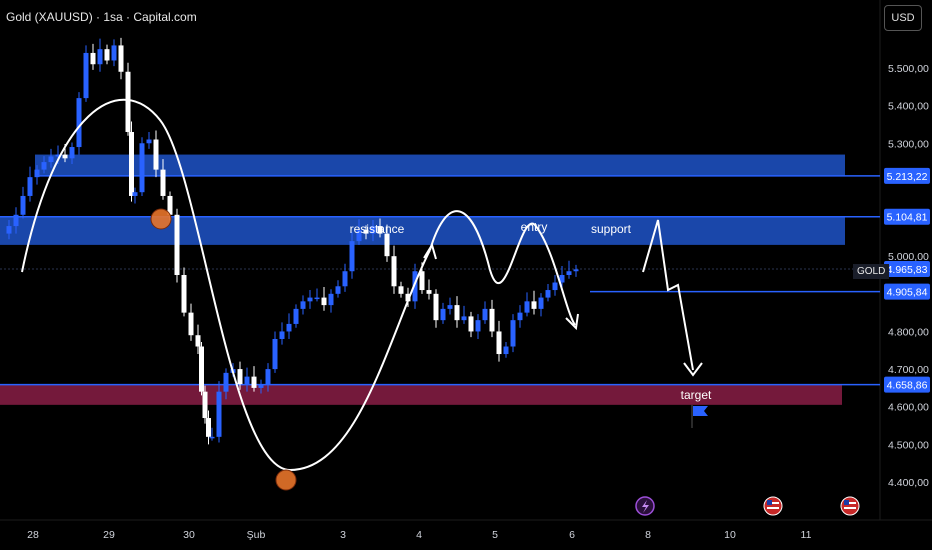 This screenshot has height=550, width=932. I want to click on annotation-support: support, so click(611, 229).